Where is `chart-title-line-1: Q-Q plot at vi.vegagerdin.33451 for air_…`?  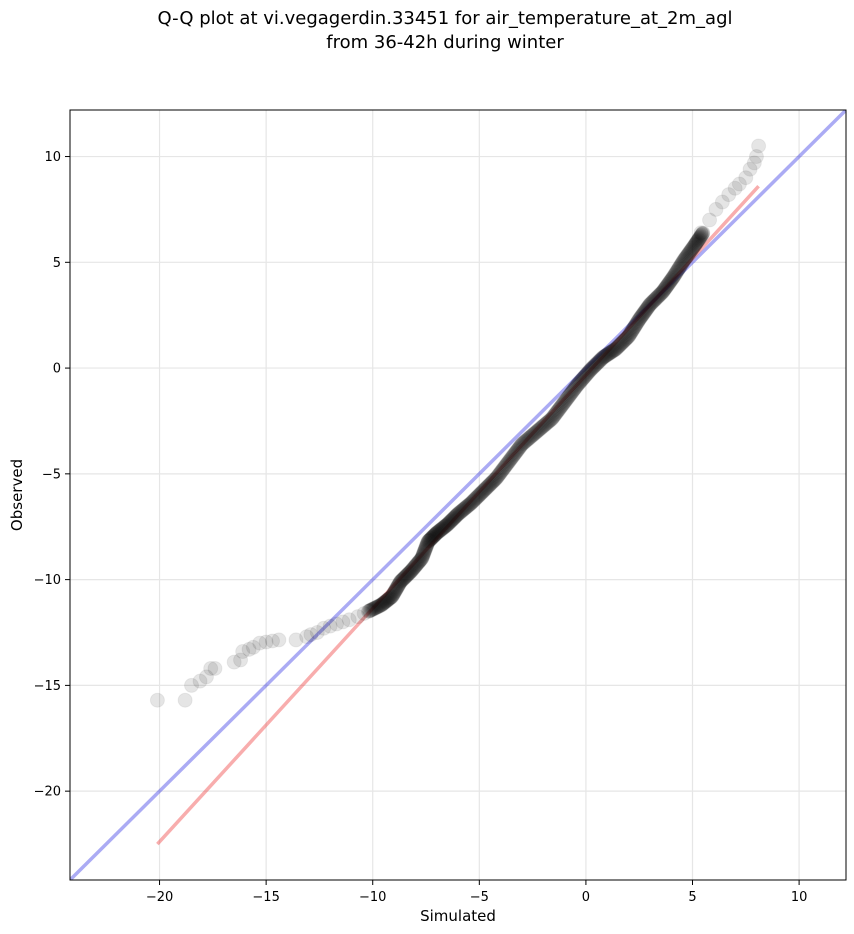
chart-title-line-1: Q-Q plot at vi.vegagerdin.33451 for air_… is located at coordinates (445, 18).